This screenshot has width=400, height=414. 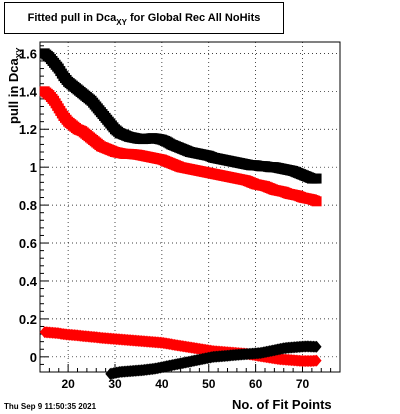 What do you see at coordinates (68, 384) in the screenshot?
I see `x-tick-label: 20` at bounding box center [68, 384].